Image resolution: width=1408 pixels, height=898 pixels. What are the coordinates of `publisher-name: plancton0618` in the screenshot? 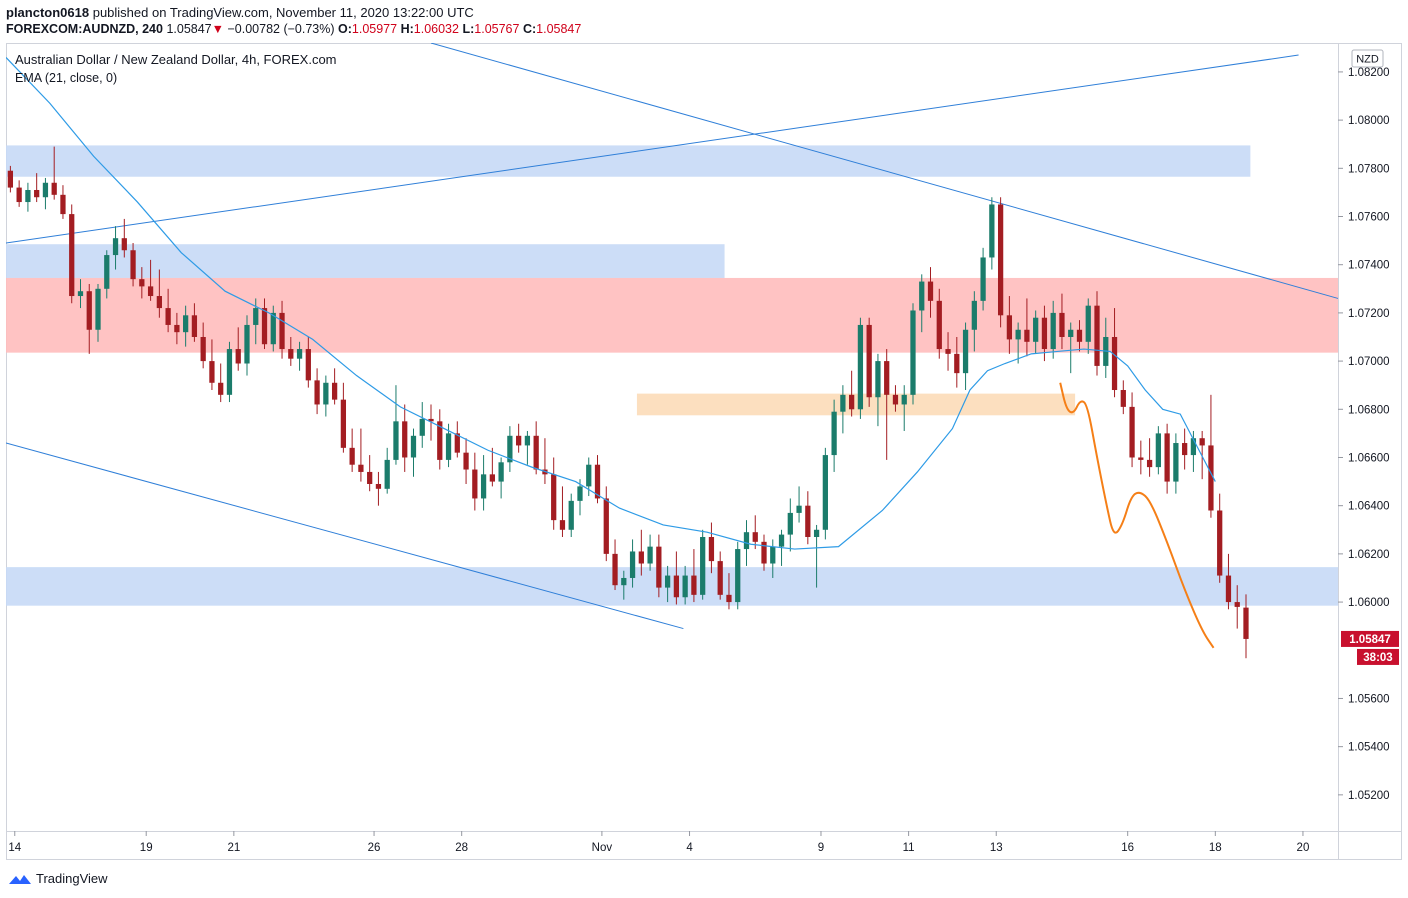 It's located at (48, 12).